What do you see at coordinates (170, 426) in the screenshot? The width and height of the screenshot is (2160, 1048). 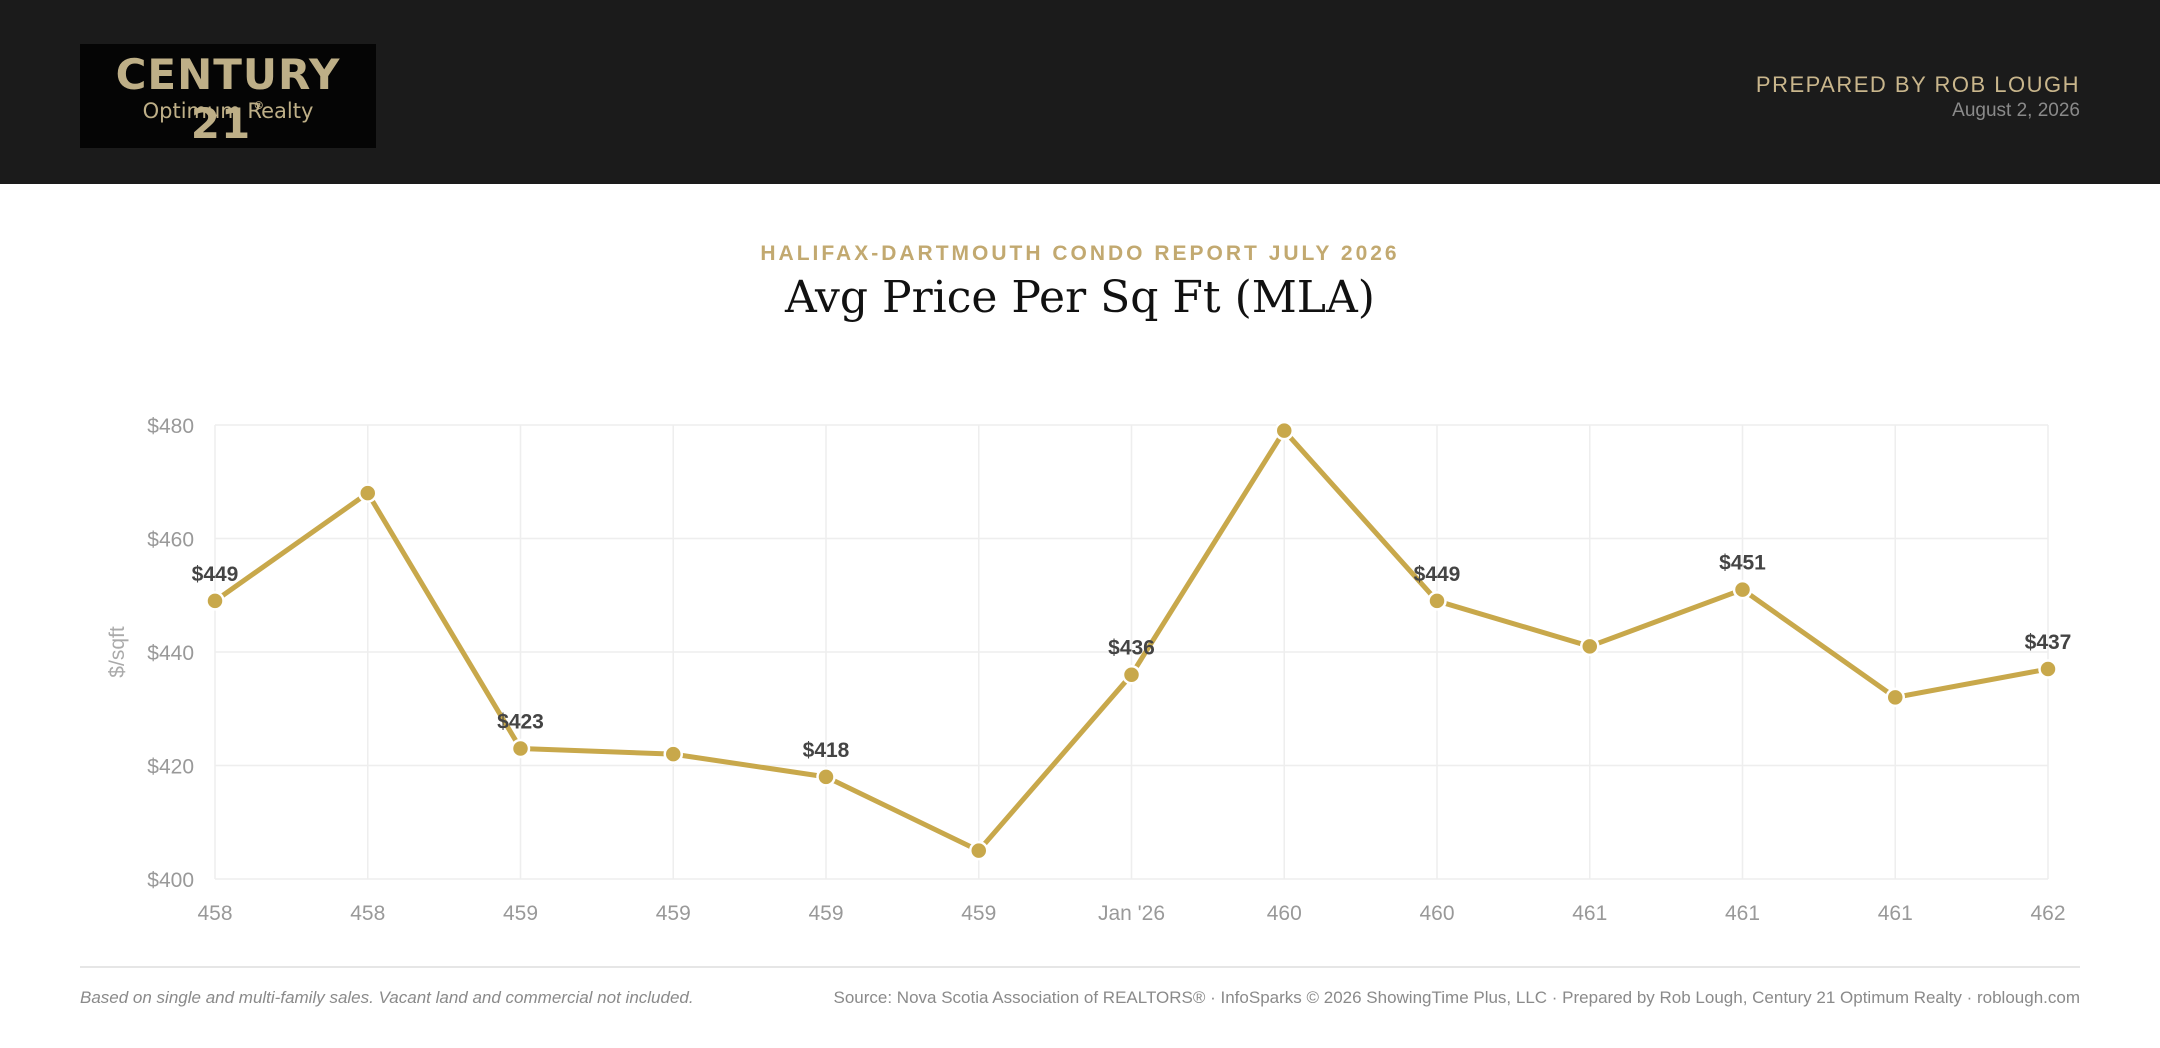 I see `y-tick-label: $480` at bounding box center [170, 426].